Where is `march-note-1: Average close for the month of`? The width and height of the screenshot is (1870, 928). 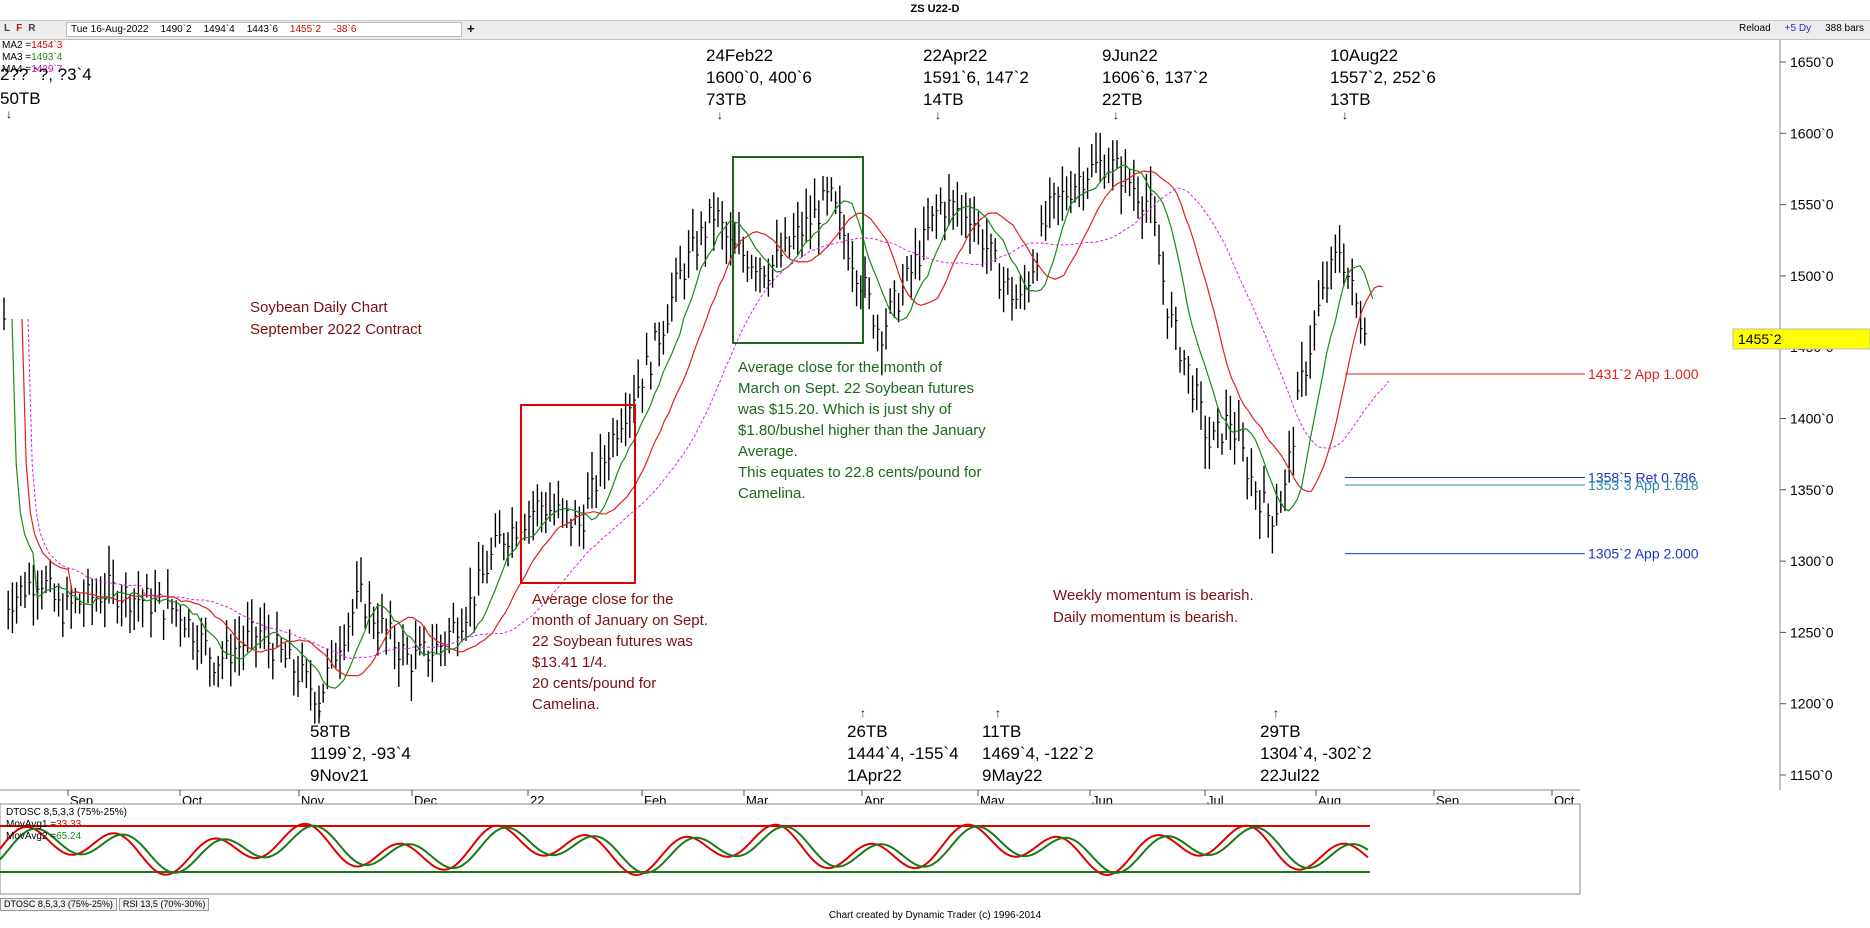 march-note-1: Average close for the month of is located at coordinates (840, 367).